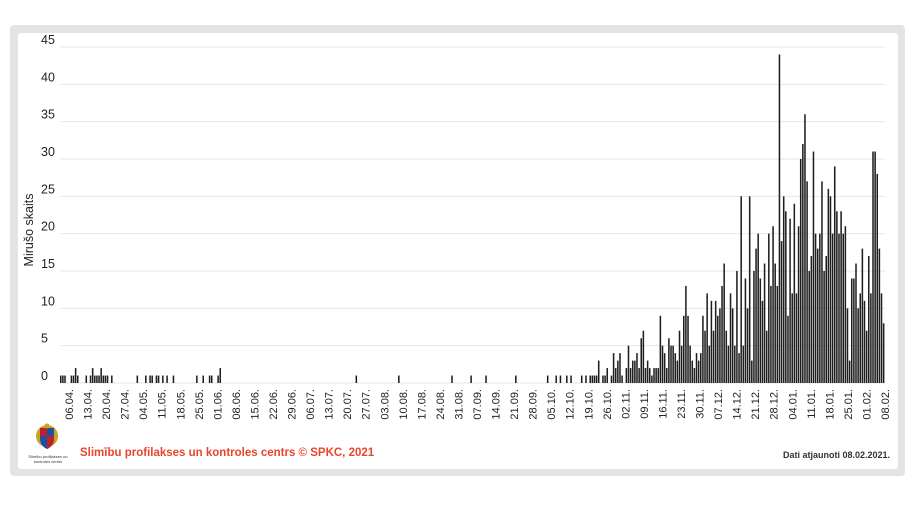 Image resolution: width=918 pixels, height=513 pixels. Describe the element at coordinates (812, 404) in the screenshot. I see `x-tick-label: 11.01.` at that location.